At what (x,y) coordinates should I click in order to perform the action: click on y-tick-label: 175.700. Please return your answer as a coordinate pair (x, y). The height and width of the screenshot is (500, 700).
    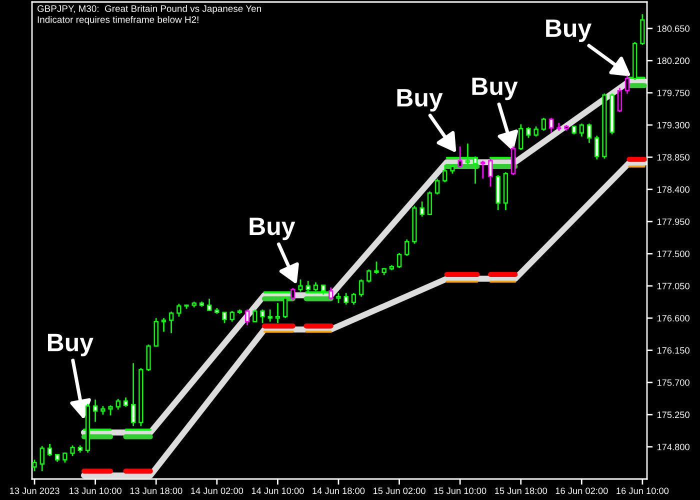
    Looking at the image, I should click on (673, 382).